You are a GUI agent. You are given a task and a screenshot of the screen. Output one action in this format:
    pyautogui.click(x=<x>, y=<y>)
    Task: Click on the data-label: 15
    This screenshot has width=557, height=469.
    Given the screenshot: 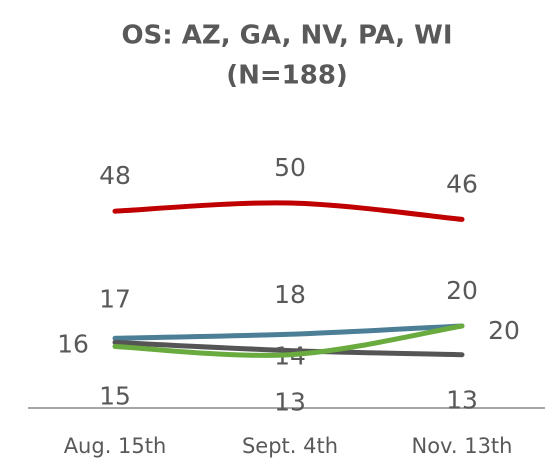 What is the action you would take?
    pyautogui.click(x=115, y=396)
    